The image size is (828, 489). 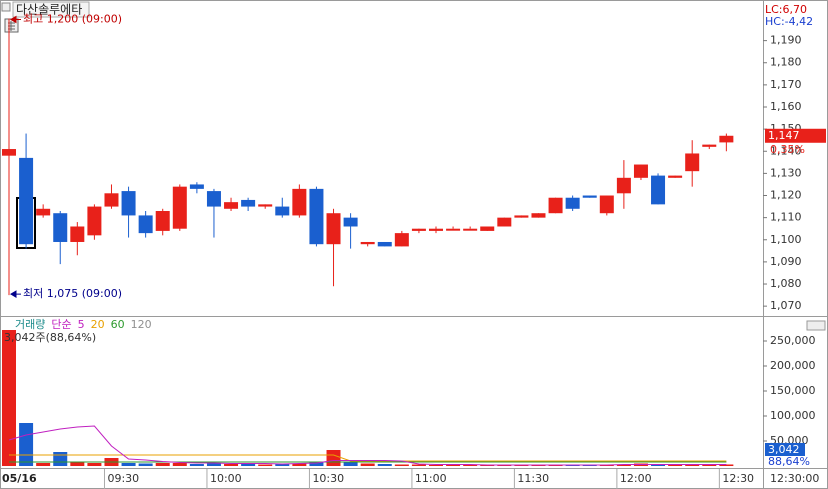 I want to click on menu-icon, so click(x=6, y=7).